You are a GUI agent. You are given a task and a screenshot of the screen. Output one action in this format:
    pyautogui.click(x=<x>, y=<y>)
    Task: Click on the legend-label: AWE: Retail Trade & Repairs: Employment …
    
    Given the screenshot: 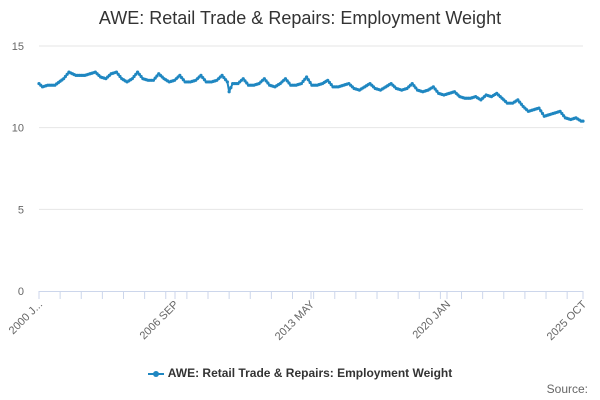 What is the action you would take?
    pyautogui.click(x=310, y=373)
    